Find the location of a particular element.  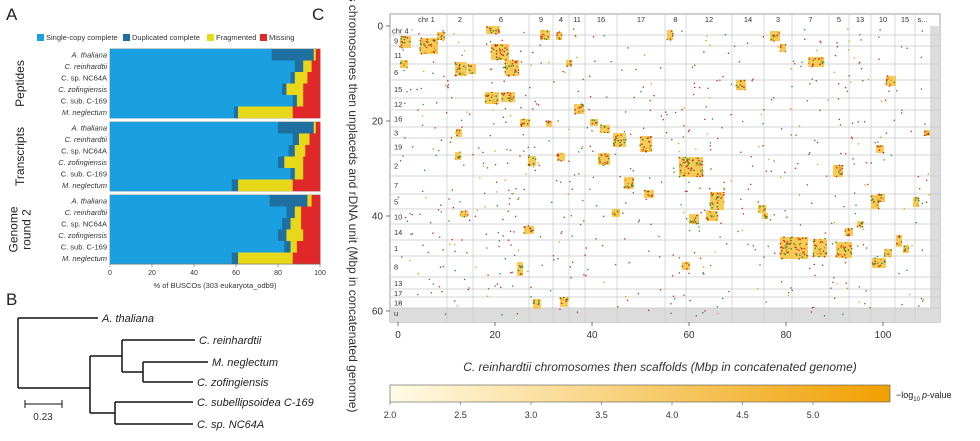

colorbar-tick-label: 2.5 is located at coordinates (460, 415).